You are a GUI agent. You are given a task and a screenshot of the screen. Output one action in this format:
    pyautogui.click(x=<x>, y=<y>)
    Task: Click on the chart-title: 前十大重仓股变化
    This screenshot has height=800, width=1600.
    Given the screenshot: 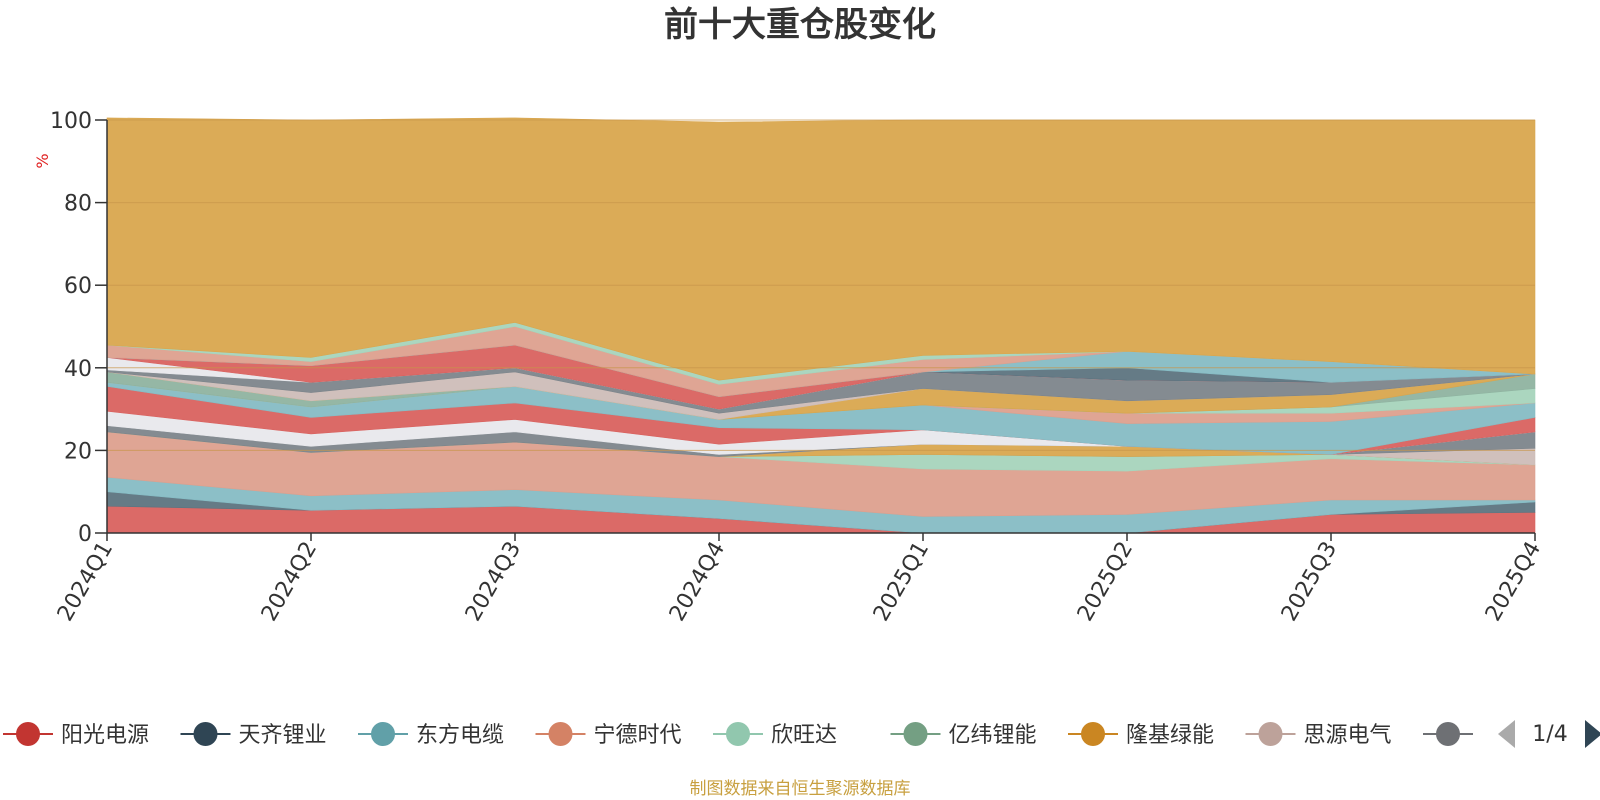 What is the action you would take?
    pyautogui.click(x=800, y=25)
    